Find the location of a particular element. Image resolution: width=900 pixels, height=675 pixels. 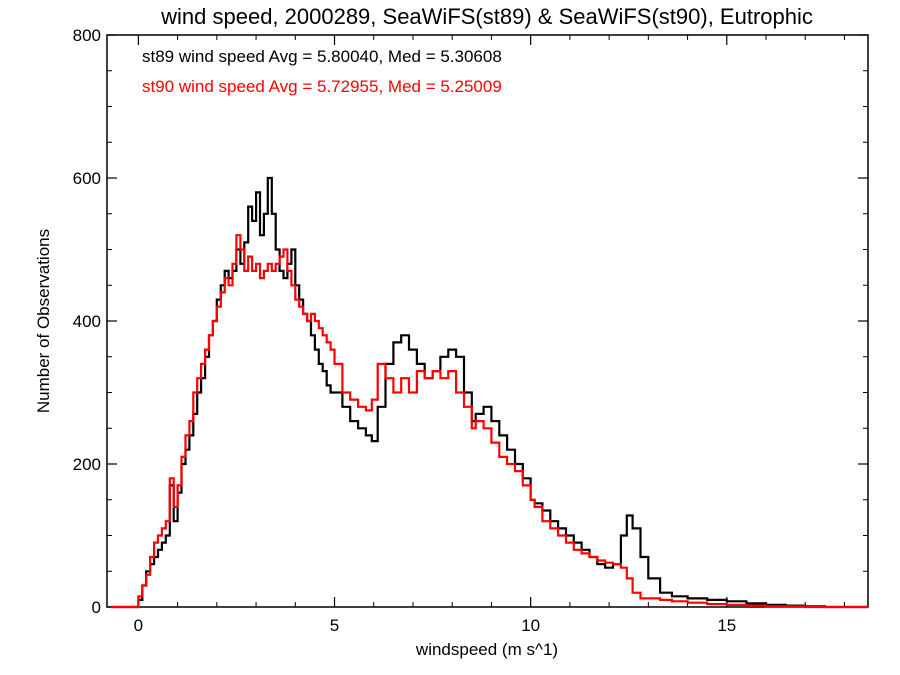

y-tick-label: 600 is located at coordinates (87, 178).